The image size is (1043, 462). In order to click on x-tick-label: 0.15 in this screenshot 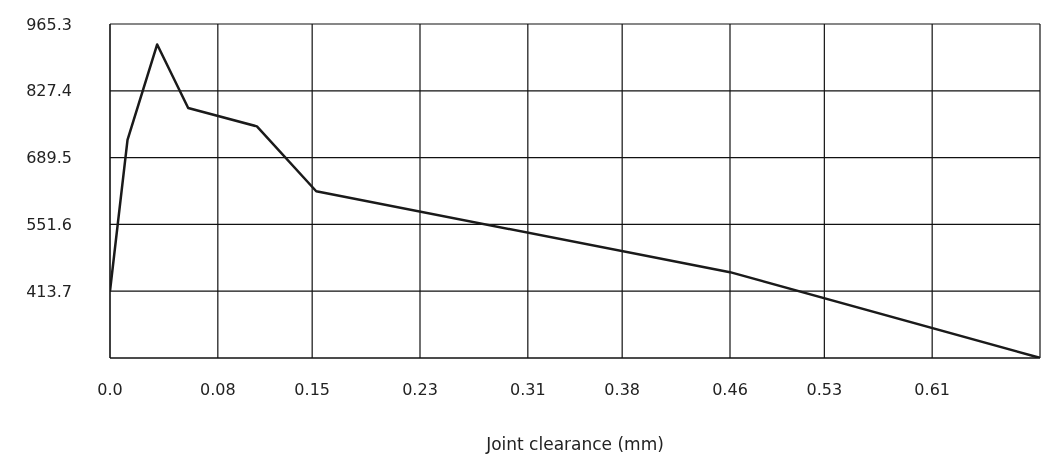, I will do `click(312, 390)`.